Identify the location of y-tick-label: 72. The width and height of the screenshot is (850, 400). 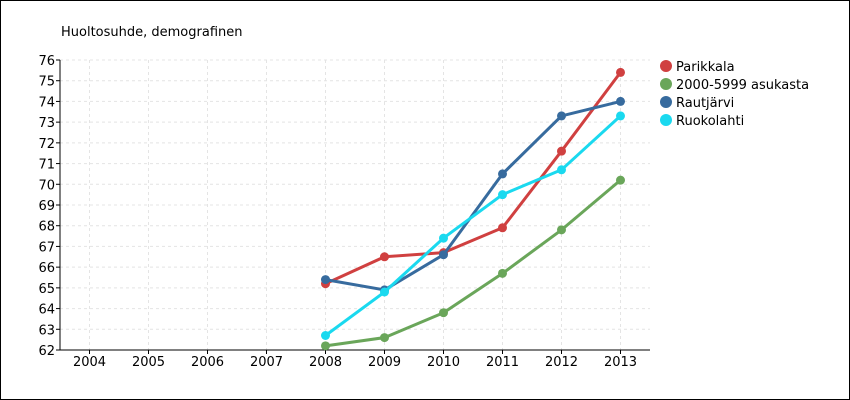
(46, 144).